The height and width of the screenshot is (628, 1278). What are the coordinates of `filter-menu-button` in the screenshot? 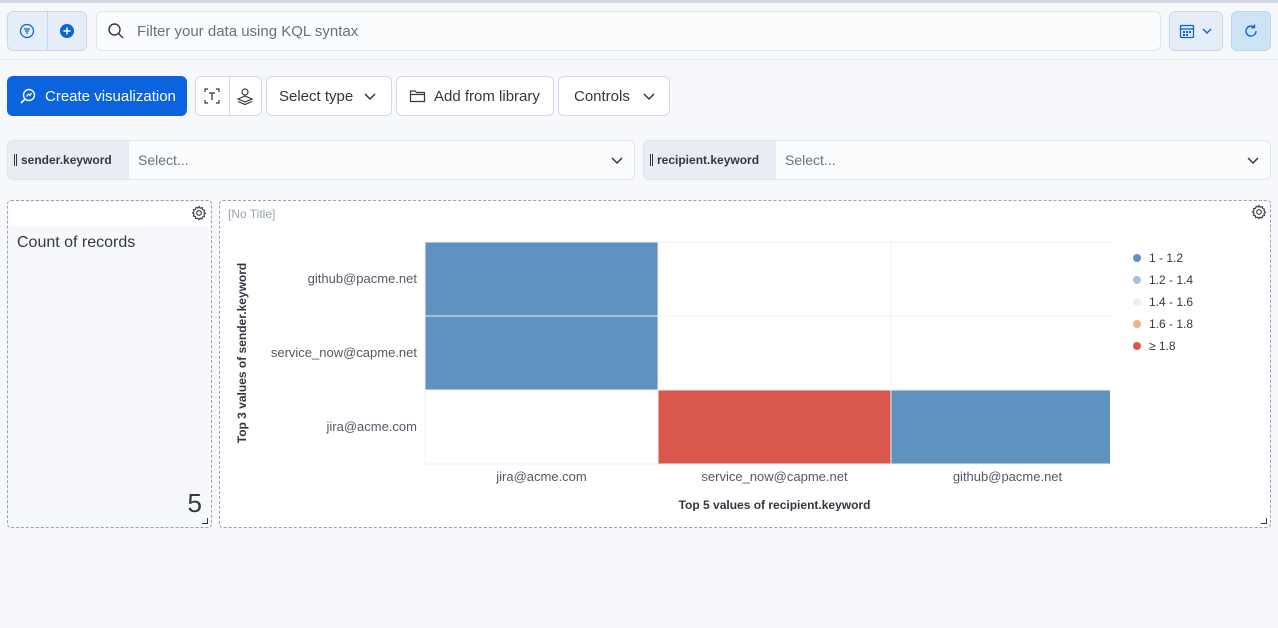 It's located at (27, 31).